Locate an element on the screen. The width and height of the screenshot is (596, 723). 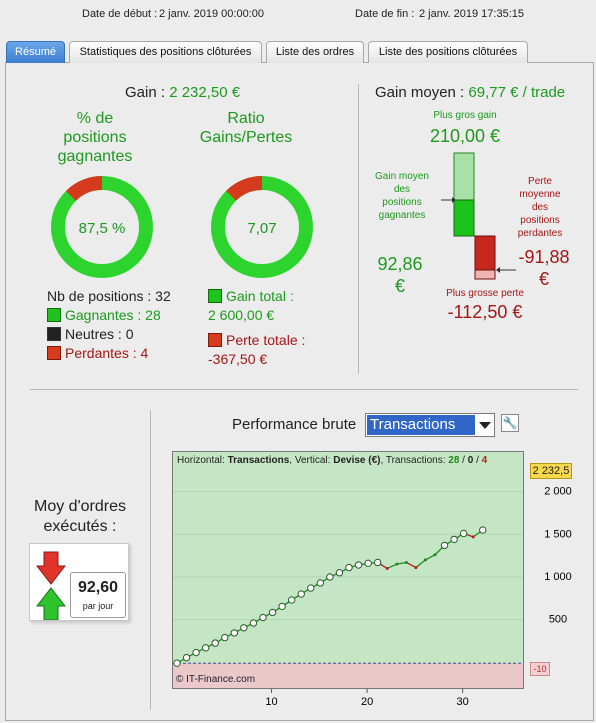
avg-loss-bar is located at coordinates (485, 253).